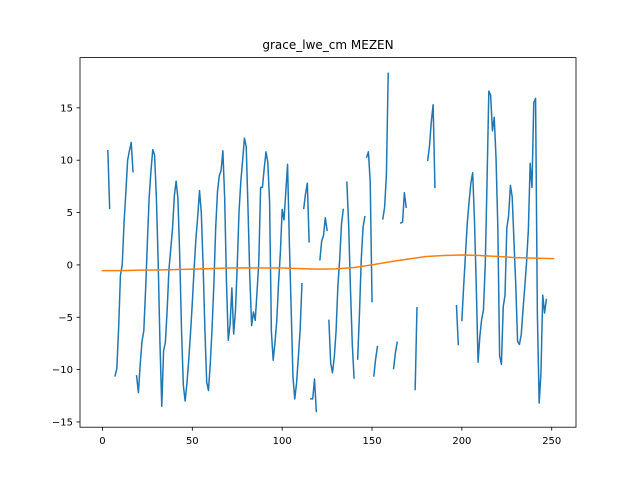 The image size is (640, 480). I want to click on x-tick-label-5: 250, so click(551, 441).